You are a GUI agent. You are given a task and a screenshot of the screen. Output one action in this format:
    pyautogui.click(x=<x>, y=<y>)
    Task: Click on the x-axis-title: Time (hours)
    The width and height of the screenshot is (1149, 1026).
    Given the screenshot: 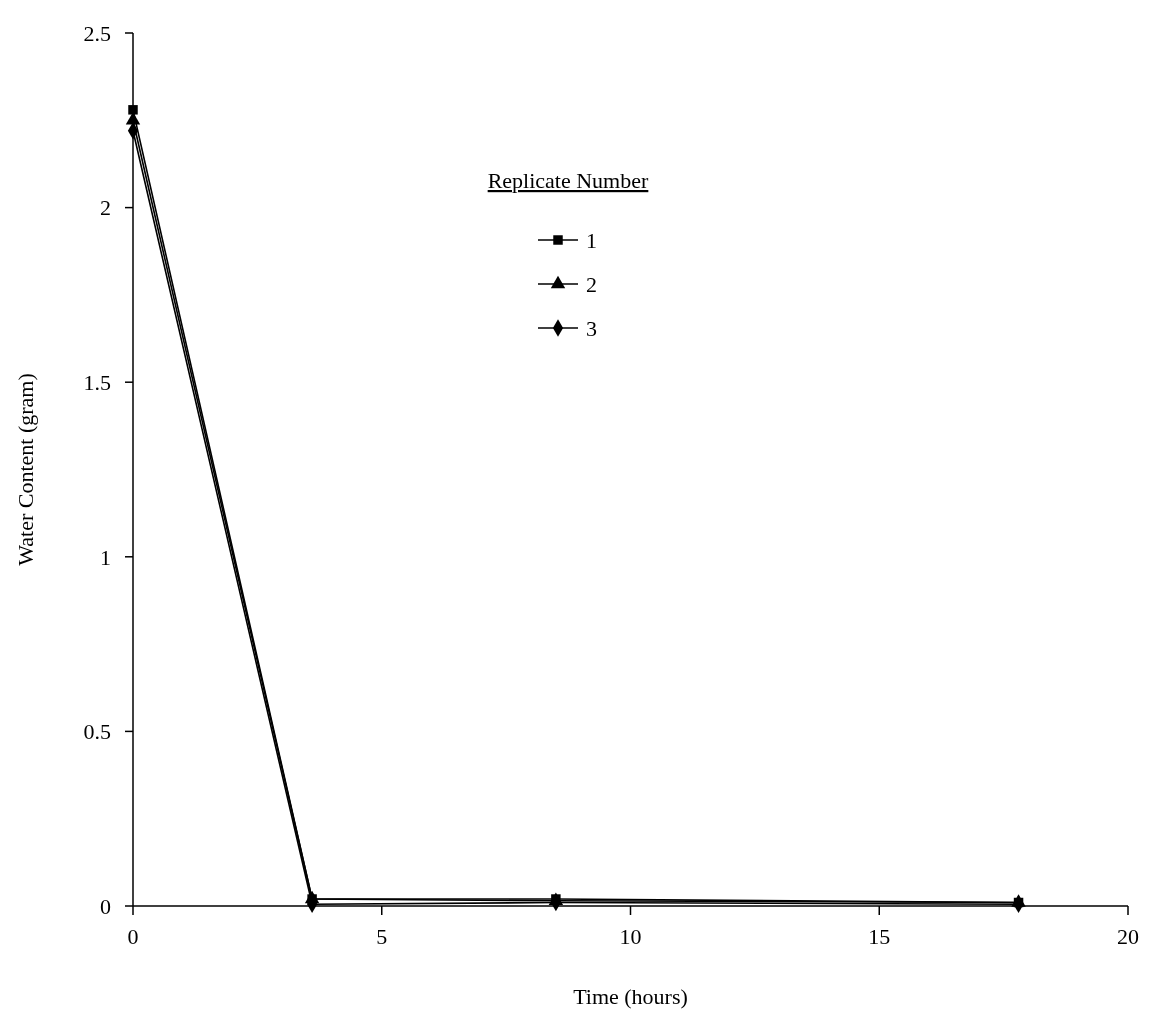 What is the action you would take?
    pyautogui.click(x=630, y=996)
    